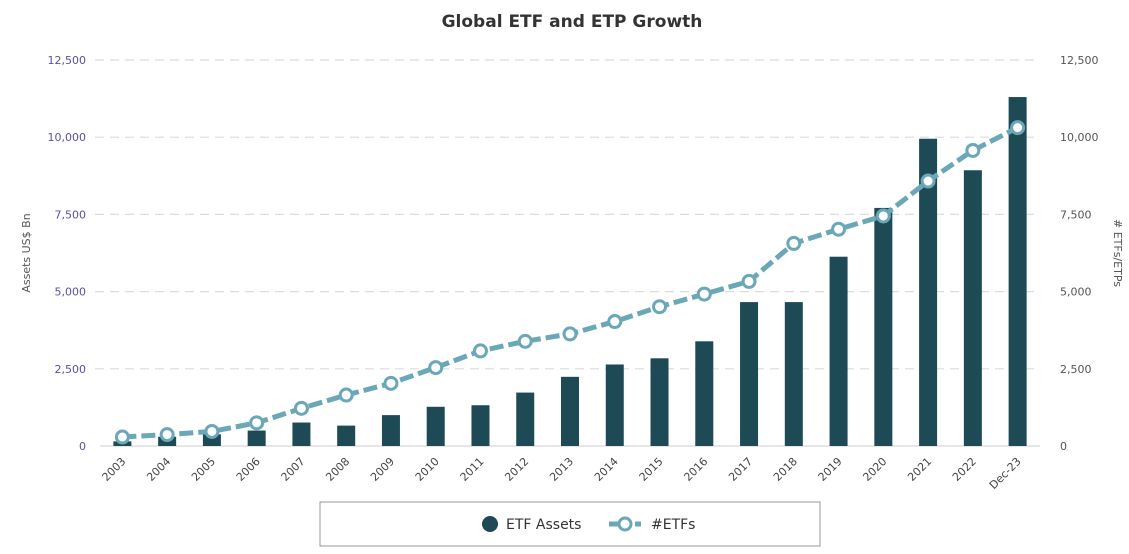  What do you see at coordinates (561, 469) in the screenshot?
I see `x-tick-label: 2013` at bounding box center [561, 469].